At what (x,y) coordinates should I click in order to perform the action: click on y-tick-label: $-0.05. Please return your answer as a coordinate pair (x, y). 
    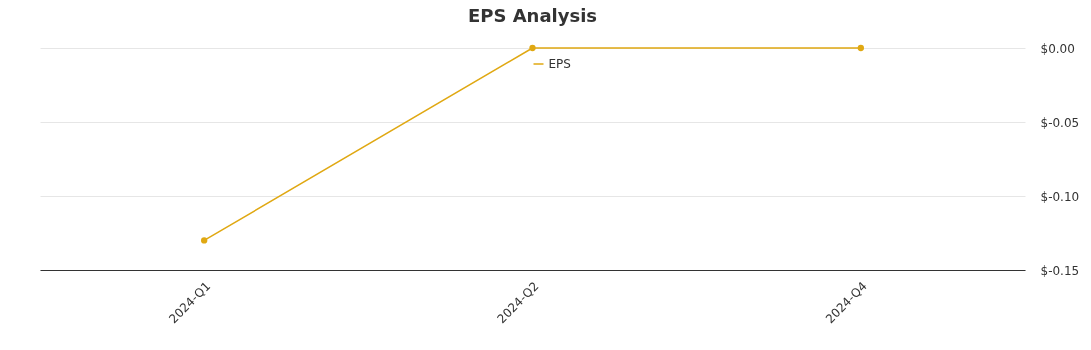
    Looking at the image, I should click on (1060, 122).